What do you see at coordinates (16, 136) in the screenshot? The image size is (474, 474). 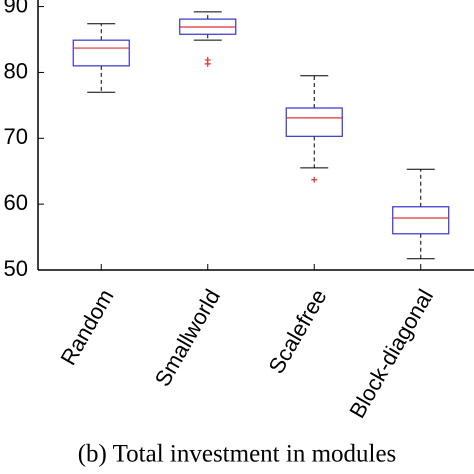 I see `y-tick-label: 70` at bounding box center [16, 136].